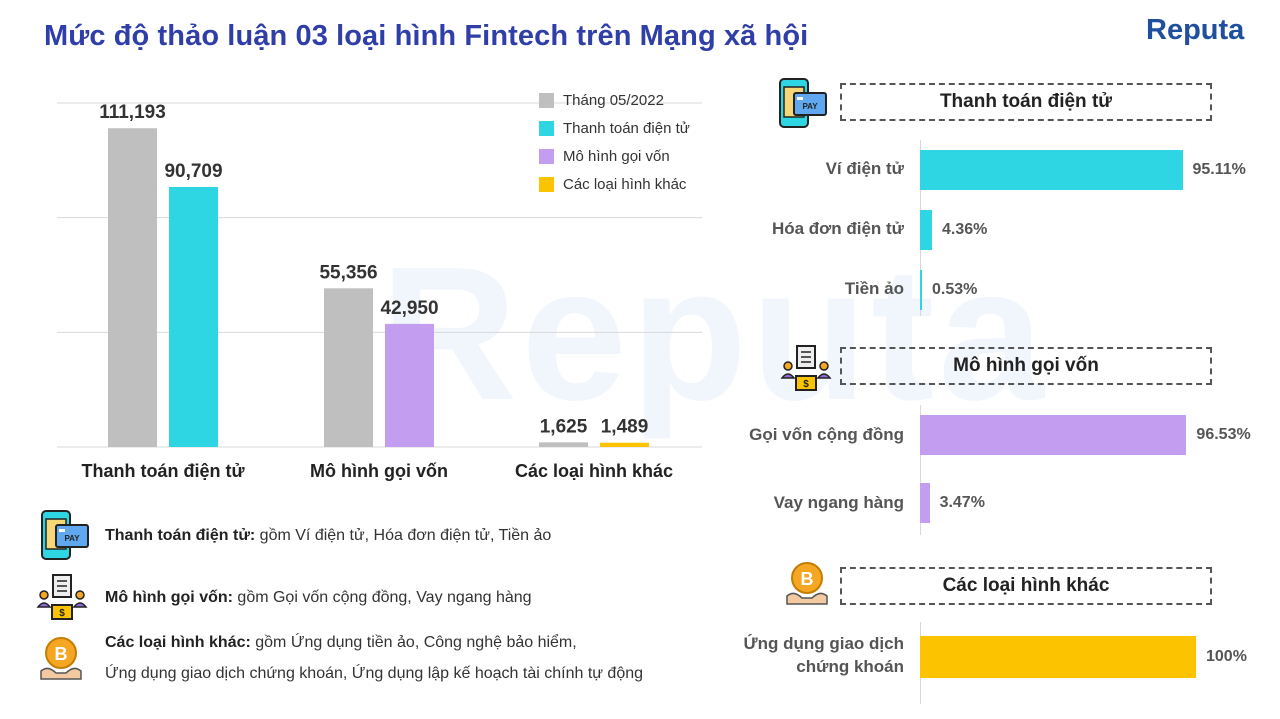 The image size is (1280, 719). I want to click on section-header-payment: Thanh toán điện tử, so click(1026, 102).